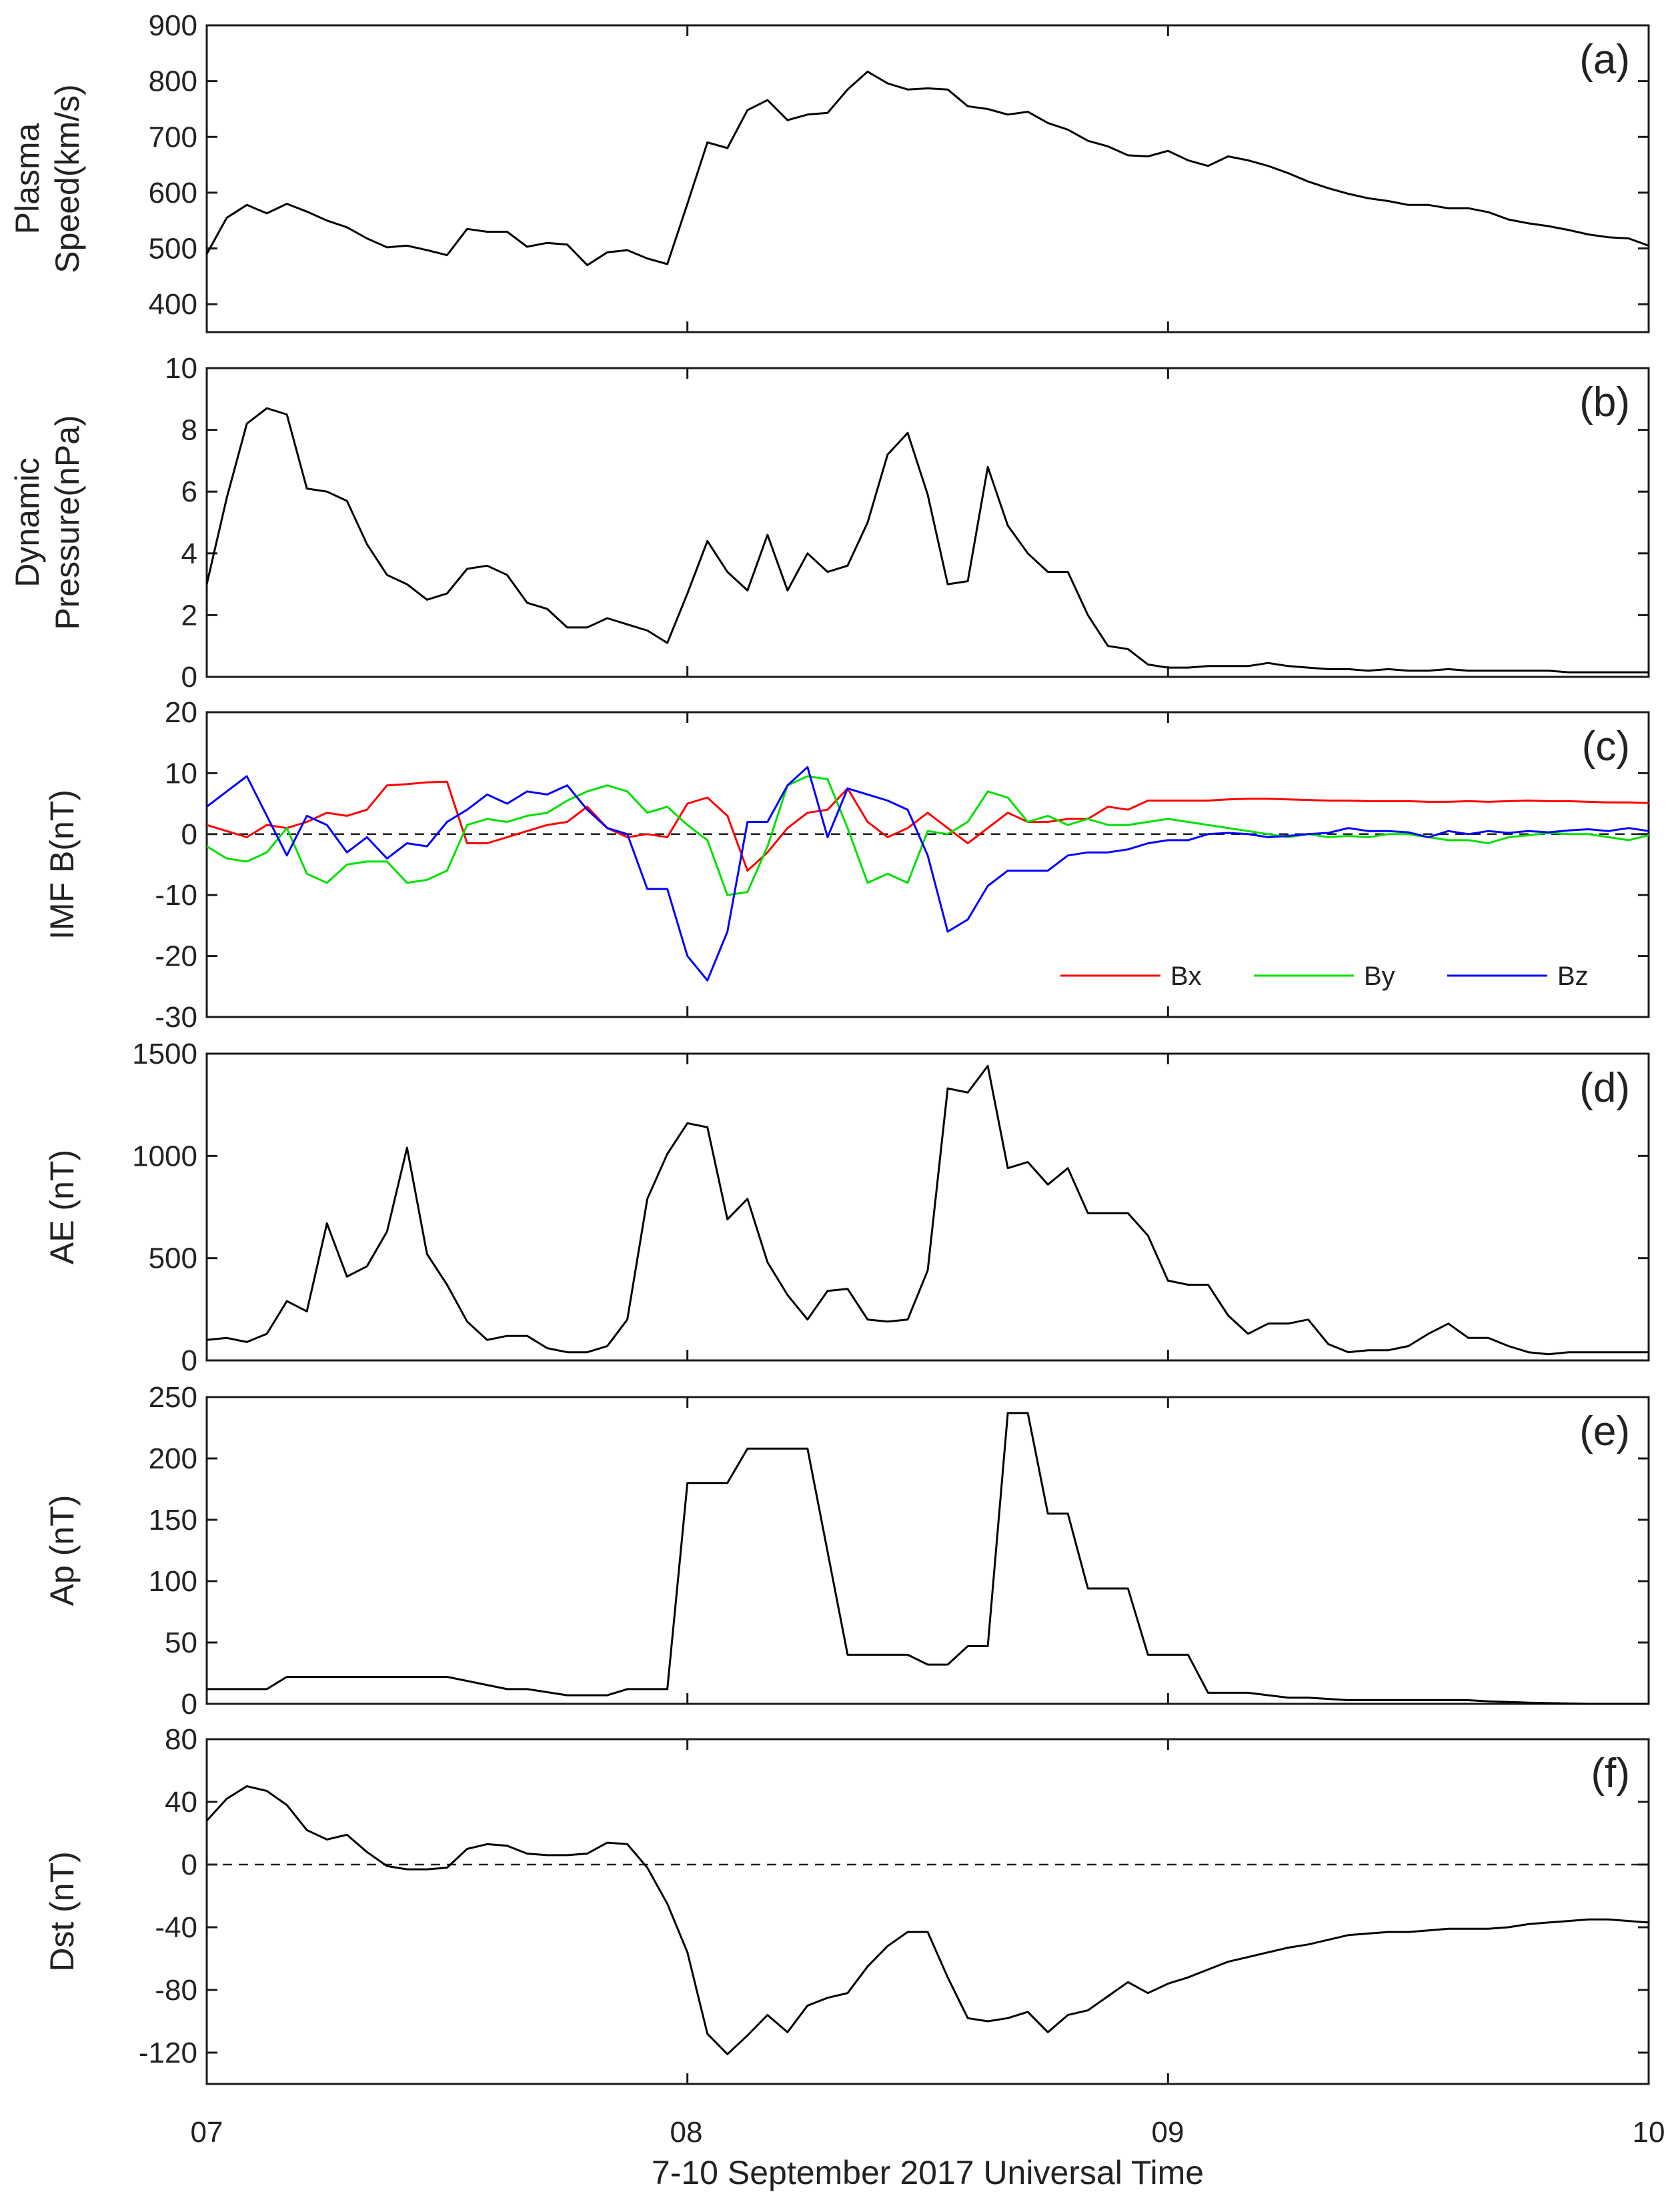 The height and width of the screenshot is (2194, 1680). Describe the element at coordinates (164, 1156) in the screenshot. I see `y-tick-label: 1000` at that location.